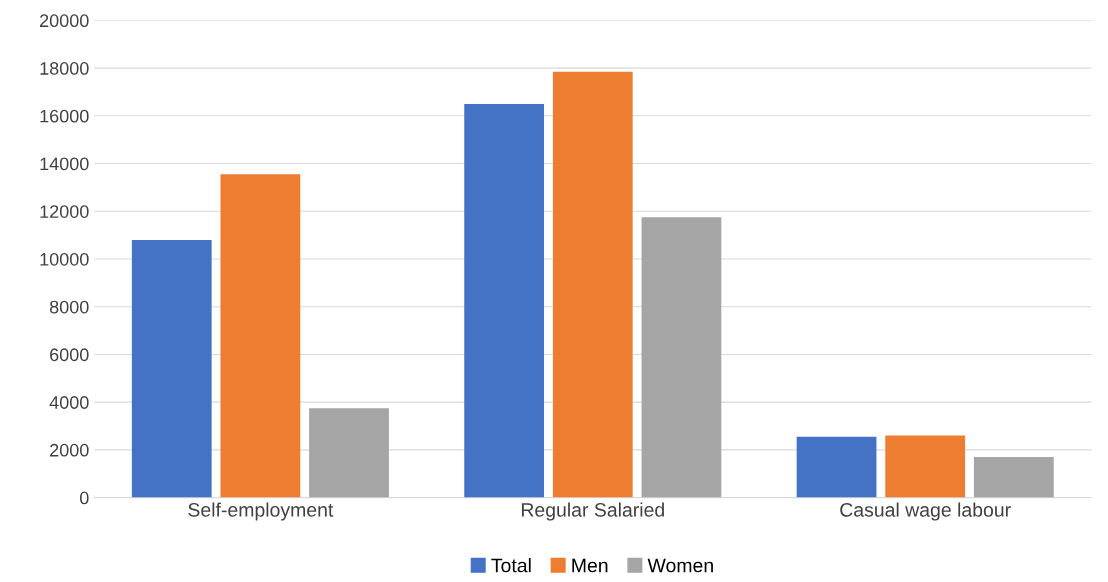  I want to click on x-tick-label: Regular Salaried, so click(592, 511).